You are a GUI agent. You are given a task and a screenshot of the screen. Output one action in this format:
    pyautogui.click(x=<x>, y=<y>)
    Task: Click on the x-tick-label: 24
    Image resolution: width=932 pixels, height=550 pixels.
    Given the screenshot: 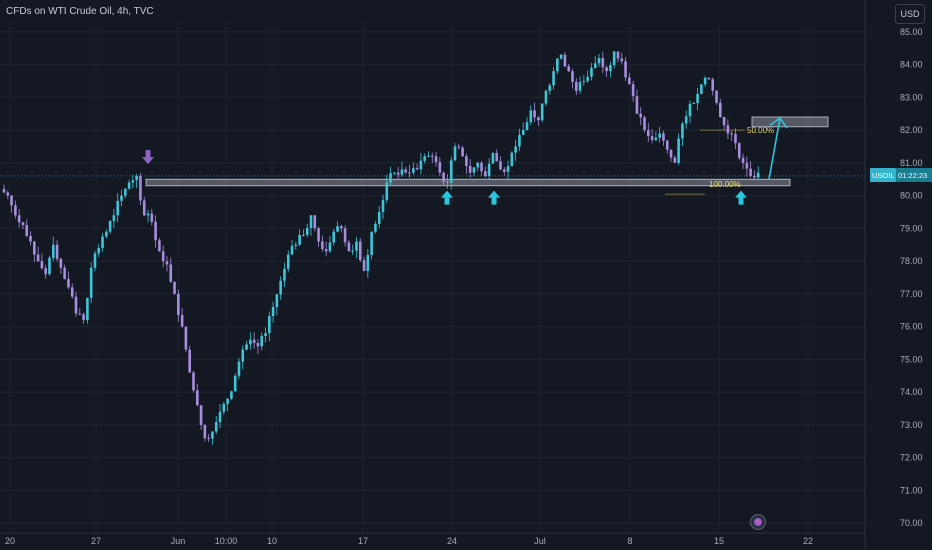 What is the action you would take?
    pyautogui.click(x=452, y=541)
    